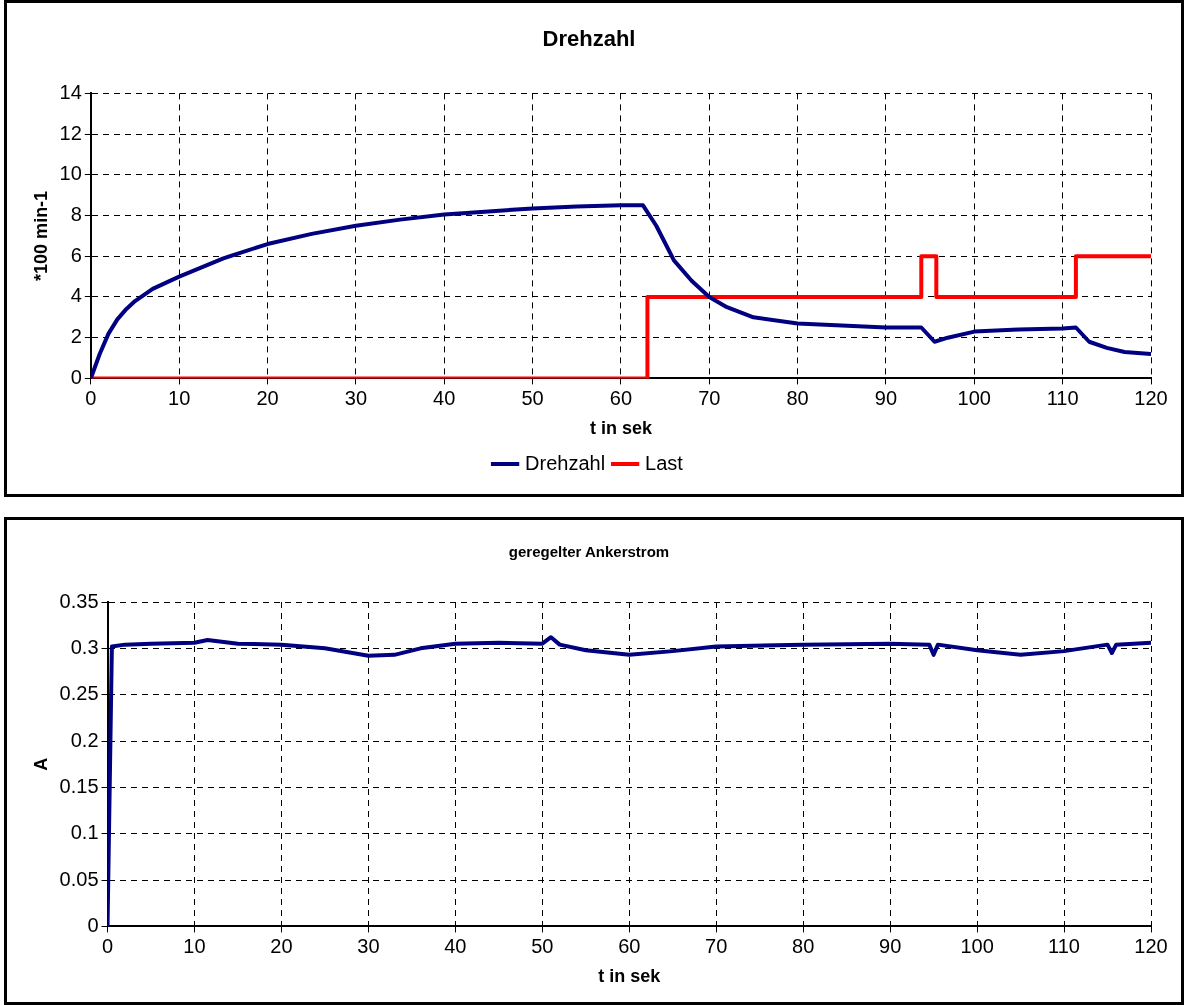 The width and height of the screenshot is (1190, 1005). What do you see at coordinates (84, 832) in the screenshot?
I see `y-tick-label: 0.1` at bounding box center [84, 832].